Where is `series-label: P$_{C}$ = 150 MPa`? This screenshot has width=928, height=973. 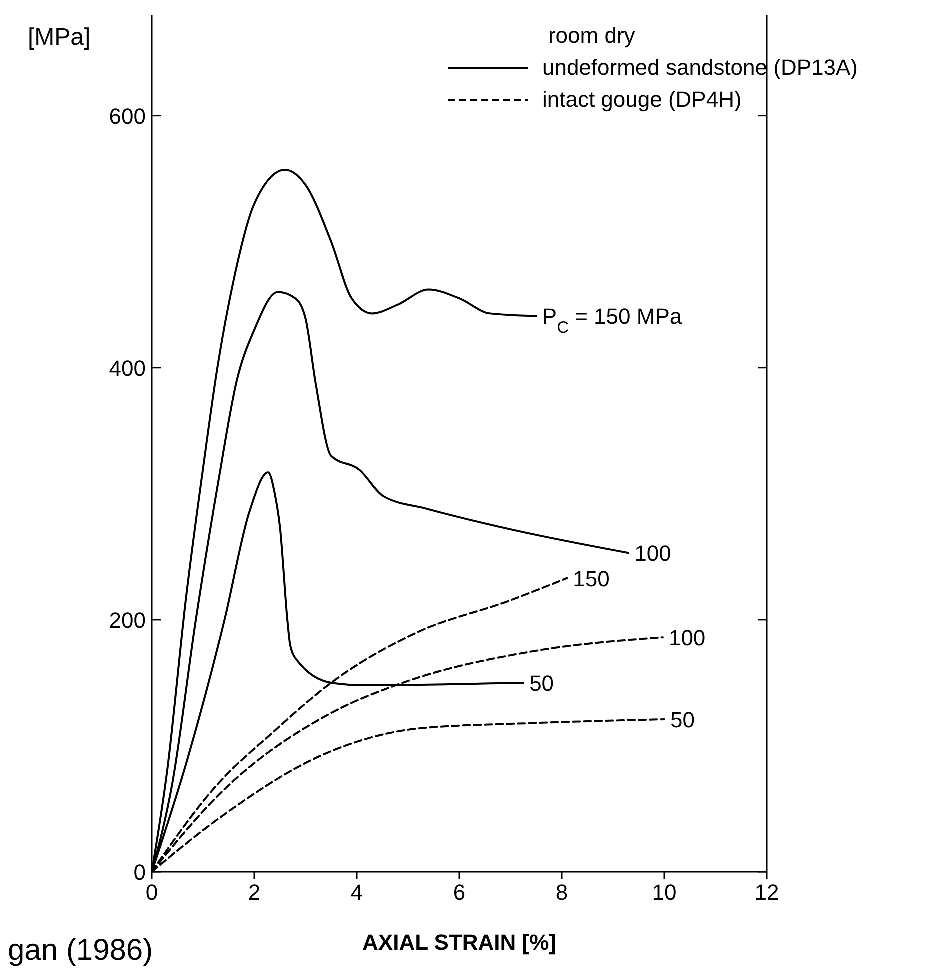 series-label: P$_{C}$ = 150 MPa is located at coordinates (612, 321).